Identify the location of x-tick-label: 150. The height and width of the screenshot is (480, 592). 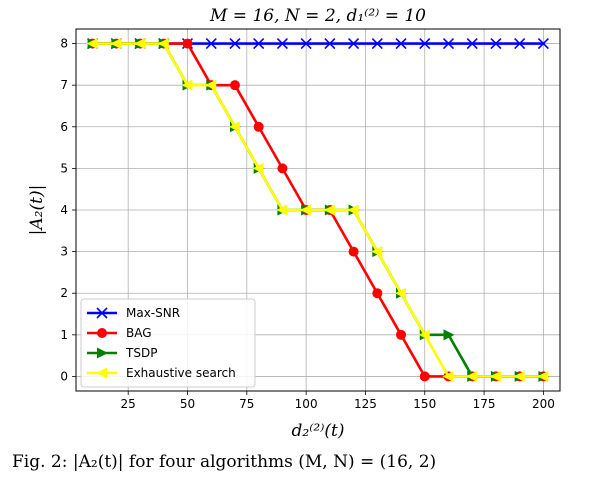
(424, 404).